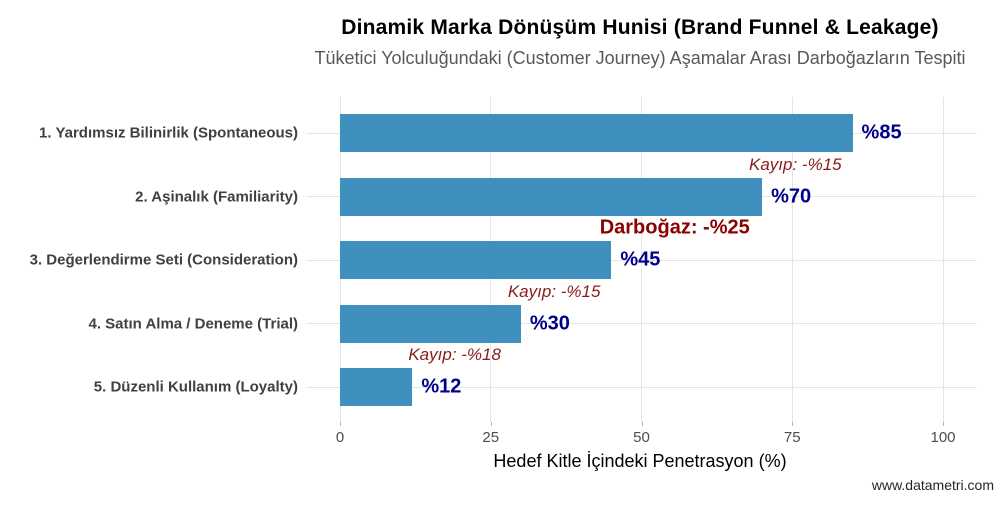 This screenshot has height=506, width=1008. I want to click on caption-watermark: www.datametri.com, so click(932, 485).